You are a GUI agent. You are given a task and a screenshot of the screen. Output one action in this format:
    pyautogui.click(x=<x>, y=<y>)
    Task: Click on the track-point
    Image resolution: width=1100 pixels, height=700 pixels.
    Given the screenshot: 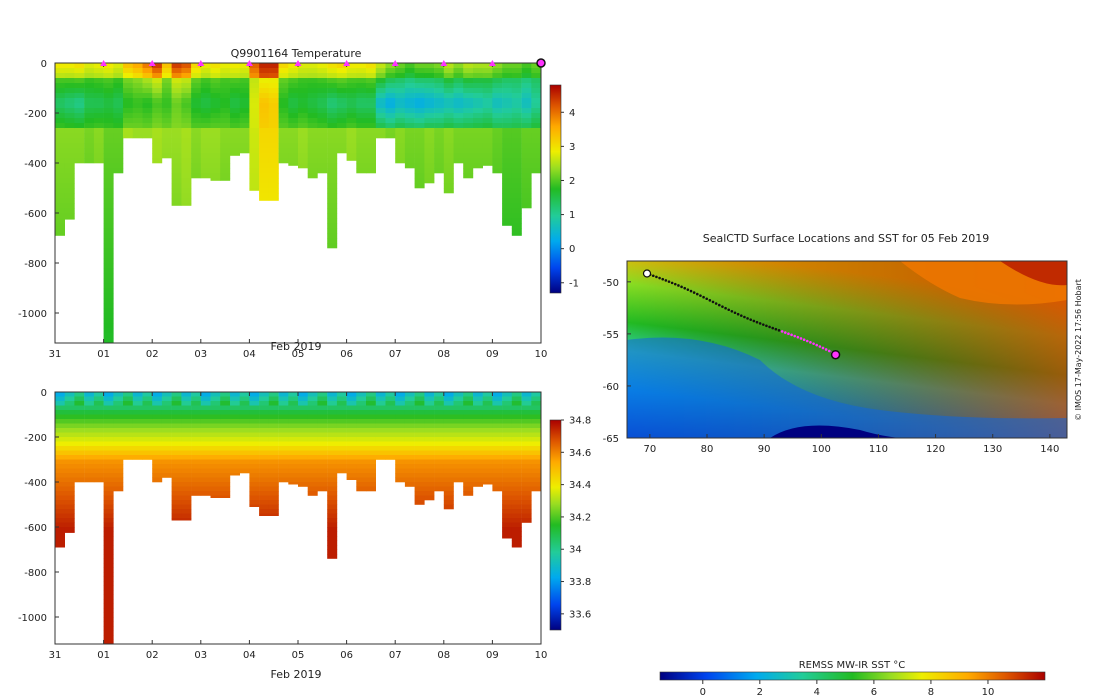 What is the action you would take?
    pyautogui.click(x=666, y=280)
    